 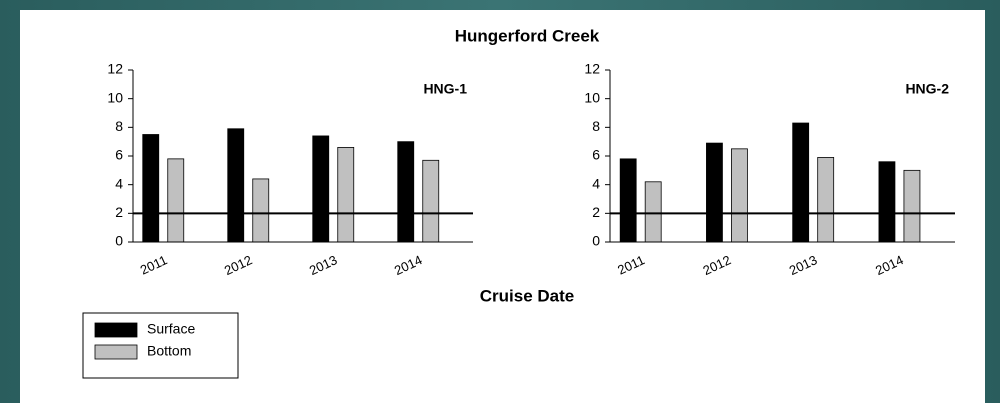 I want to click on x-axis-label: Cruise Date, so click(x=527, y=295).